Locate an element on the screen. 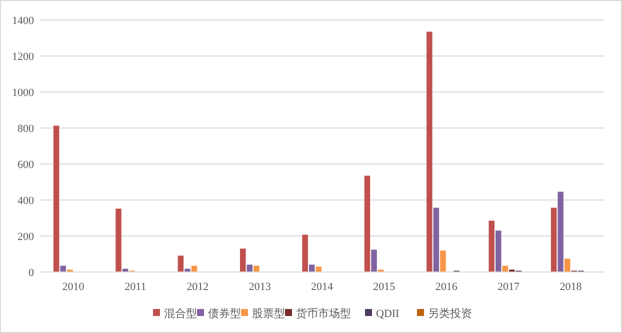 The width and height of the screenshot is (622, 333). x-tick-label: 2015 is located at coordinates (384, 287).